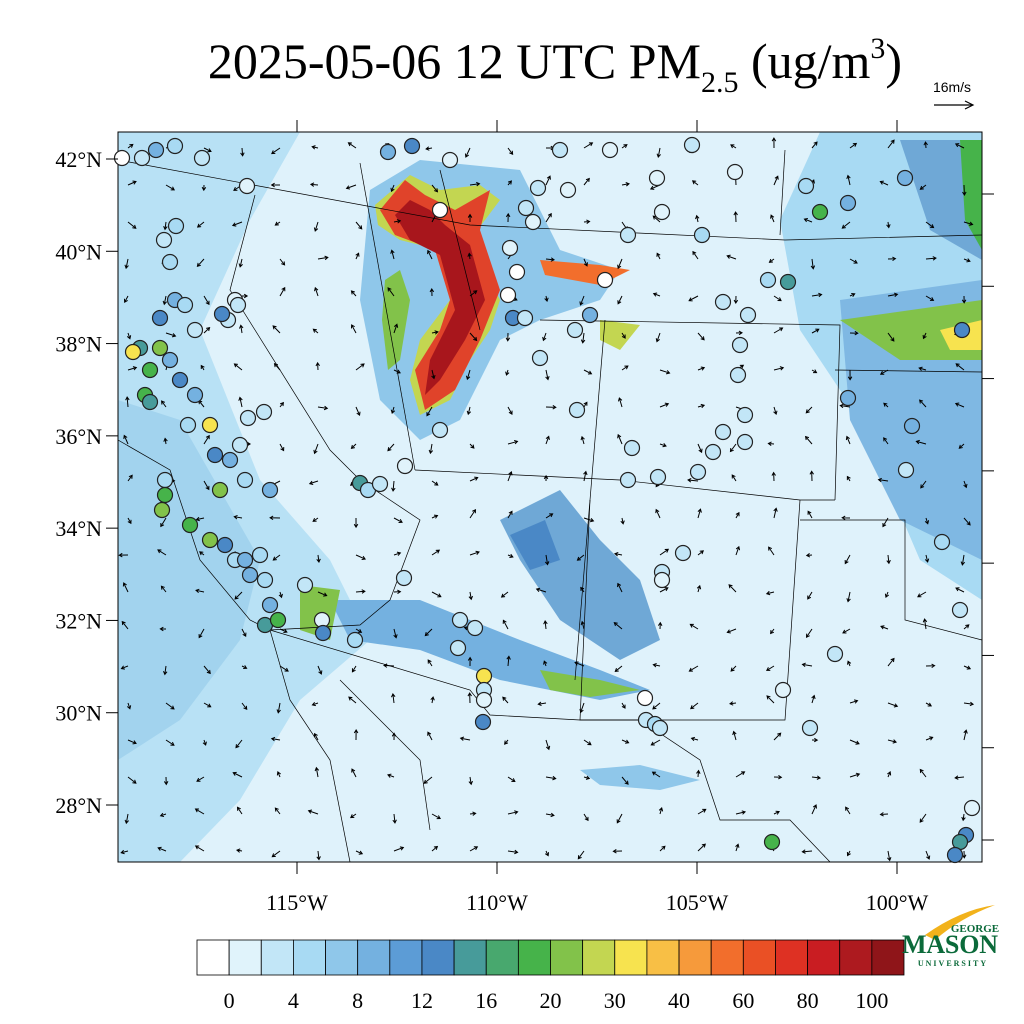 Image resolution: width=1024 pixels, height=1024 pixels. I want to click on logo-top: GEORGE, so click(975, 929).